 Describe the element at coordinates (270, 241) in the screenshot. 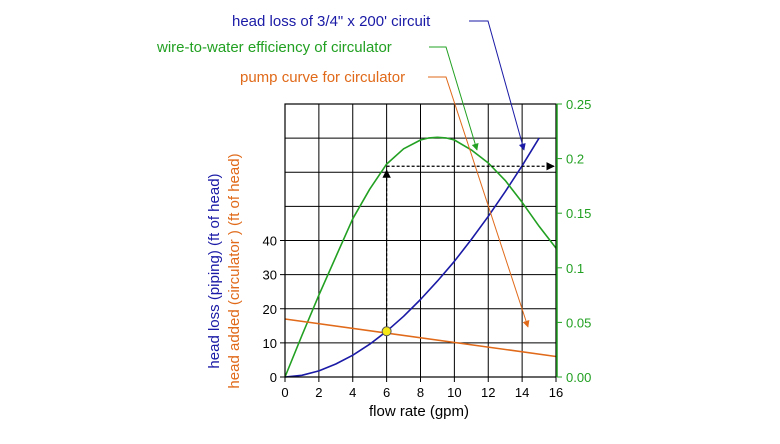

I see `y-left-tick-label: 40` at that location.